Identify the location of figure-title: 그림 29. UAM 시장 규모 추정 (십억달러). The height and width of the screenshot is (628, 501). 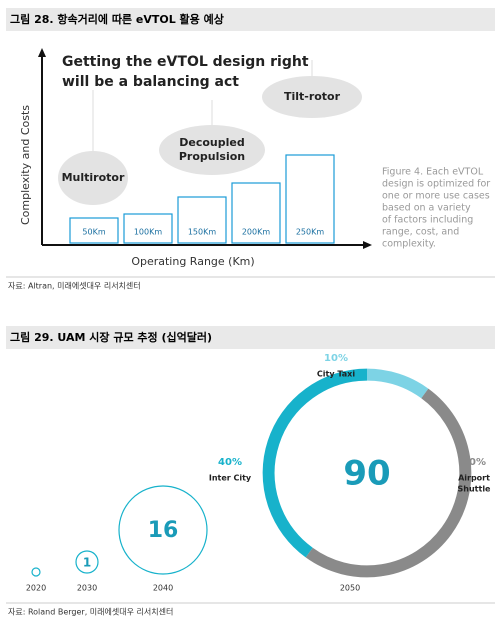
(111, 337).